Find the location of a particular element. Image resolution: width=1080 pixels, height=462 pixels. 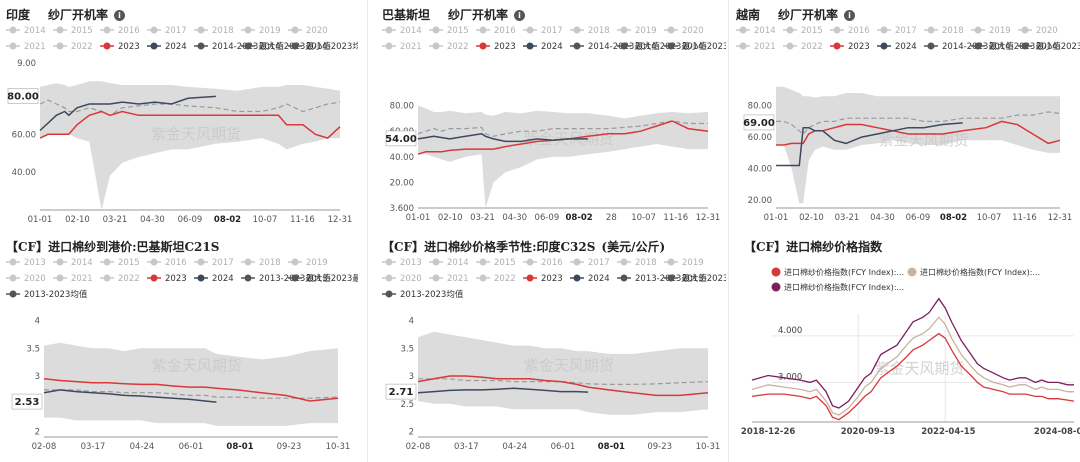

y-tick-label: 2 is located at coordinates (411, 432).